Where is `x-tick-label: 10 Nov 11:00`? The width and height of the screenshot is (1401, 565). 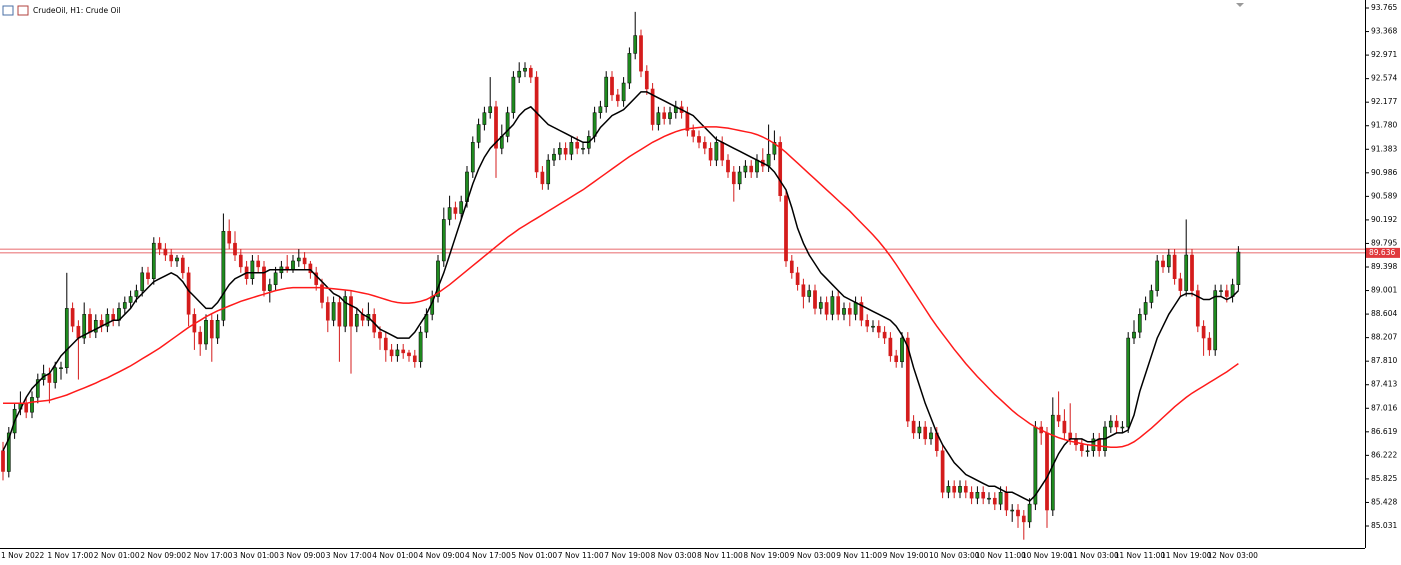
x-tick-label: 10 Nov 11:00 is located at coordinates (1000, 555).